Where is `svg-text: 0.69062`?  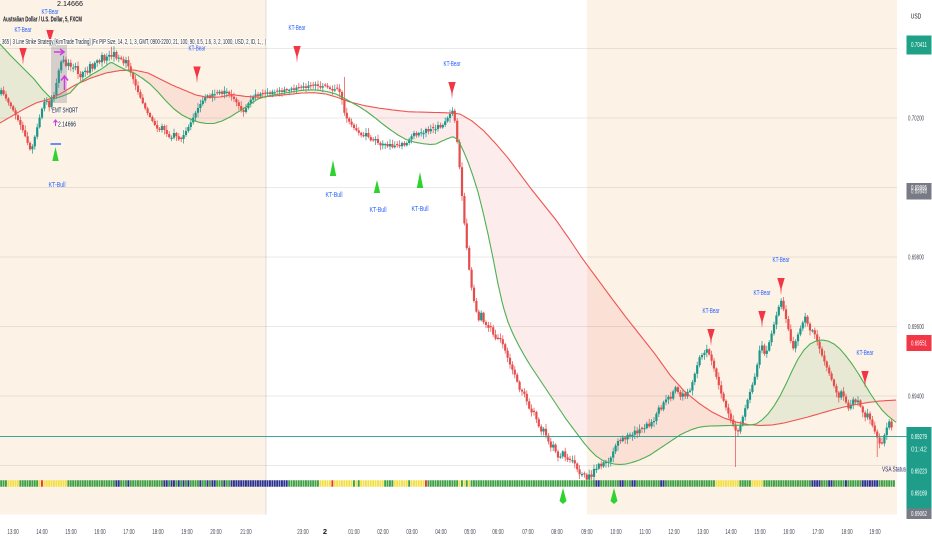
svg-text: 0.69062 is located at coordinates (919, 514).